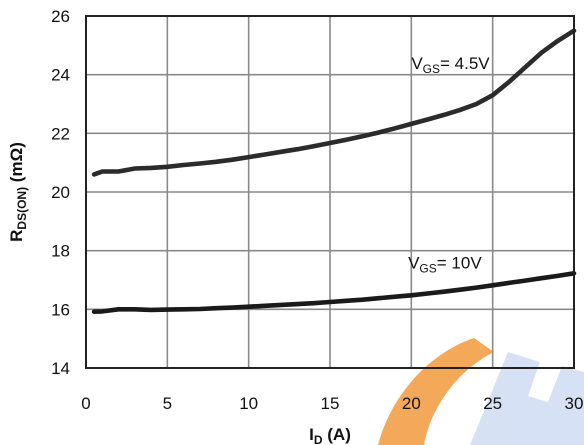 This screenshot has width=584, height=445. What do you see at coordinates (60, 192) in the screenshot?
I see `y-tick-label: 20` at bounding box center [60, 192].